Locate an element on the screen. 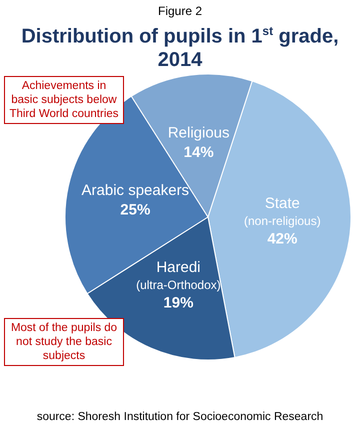  data-label: 19% is located at coordinates (178, 303).